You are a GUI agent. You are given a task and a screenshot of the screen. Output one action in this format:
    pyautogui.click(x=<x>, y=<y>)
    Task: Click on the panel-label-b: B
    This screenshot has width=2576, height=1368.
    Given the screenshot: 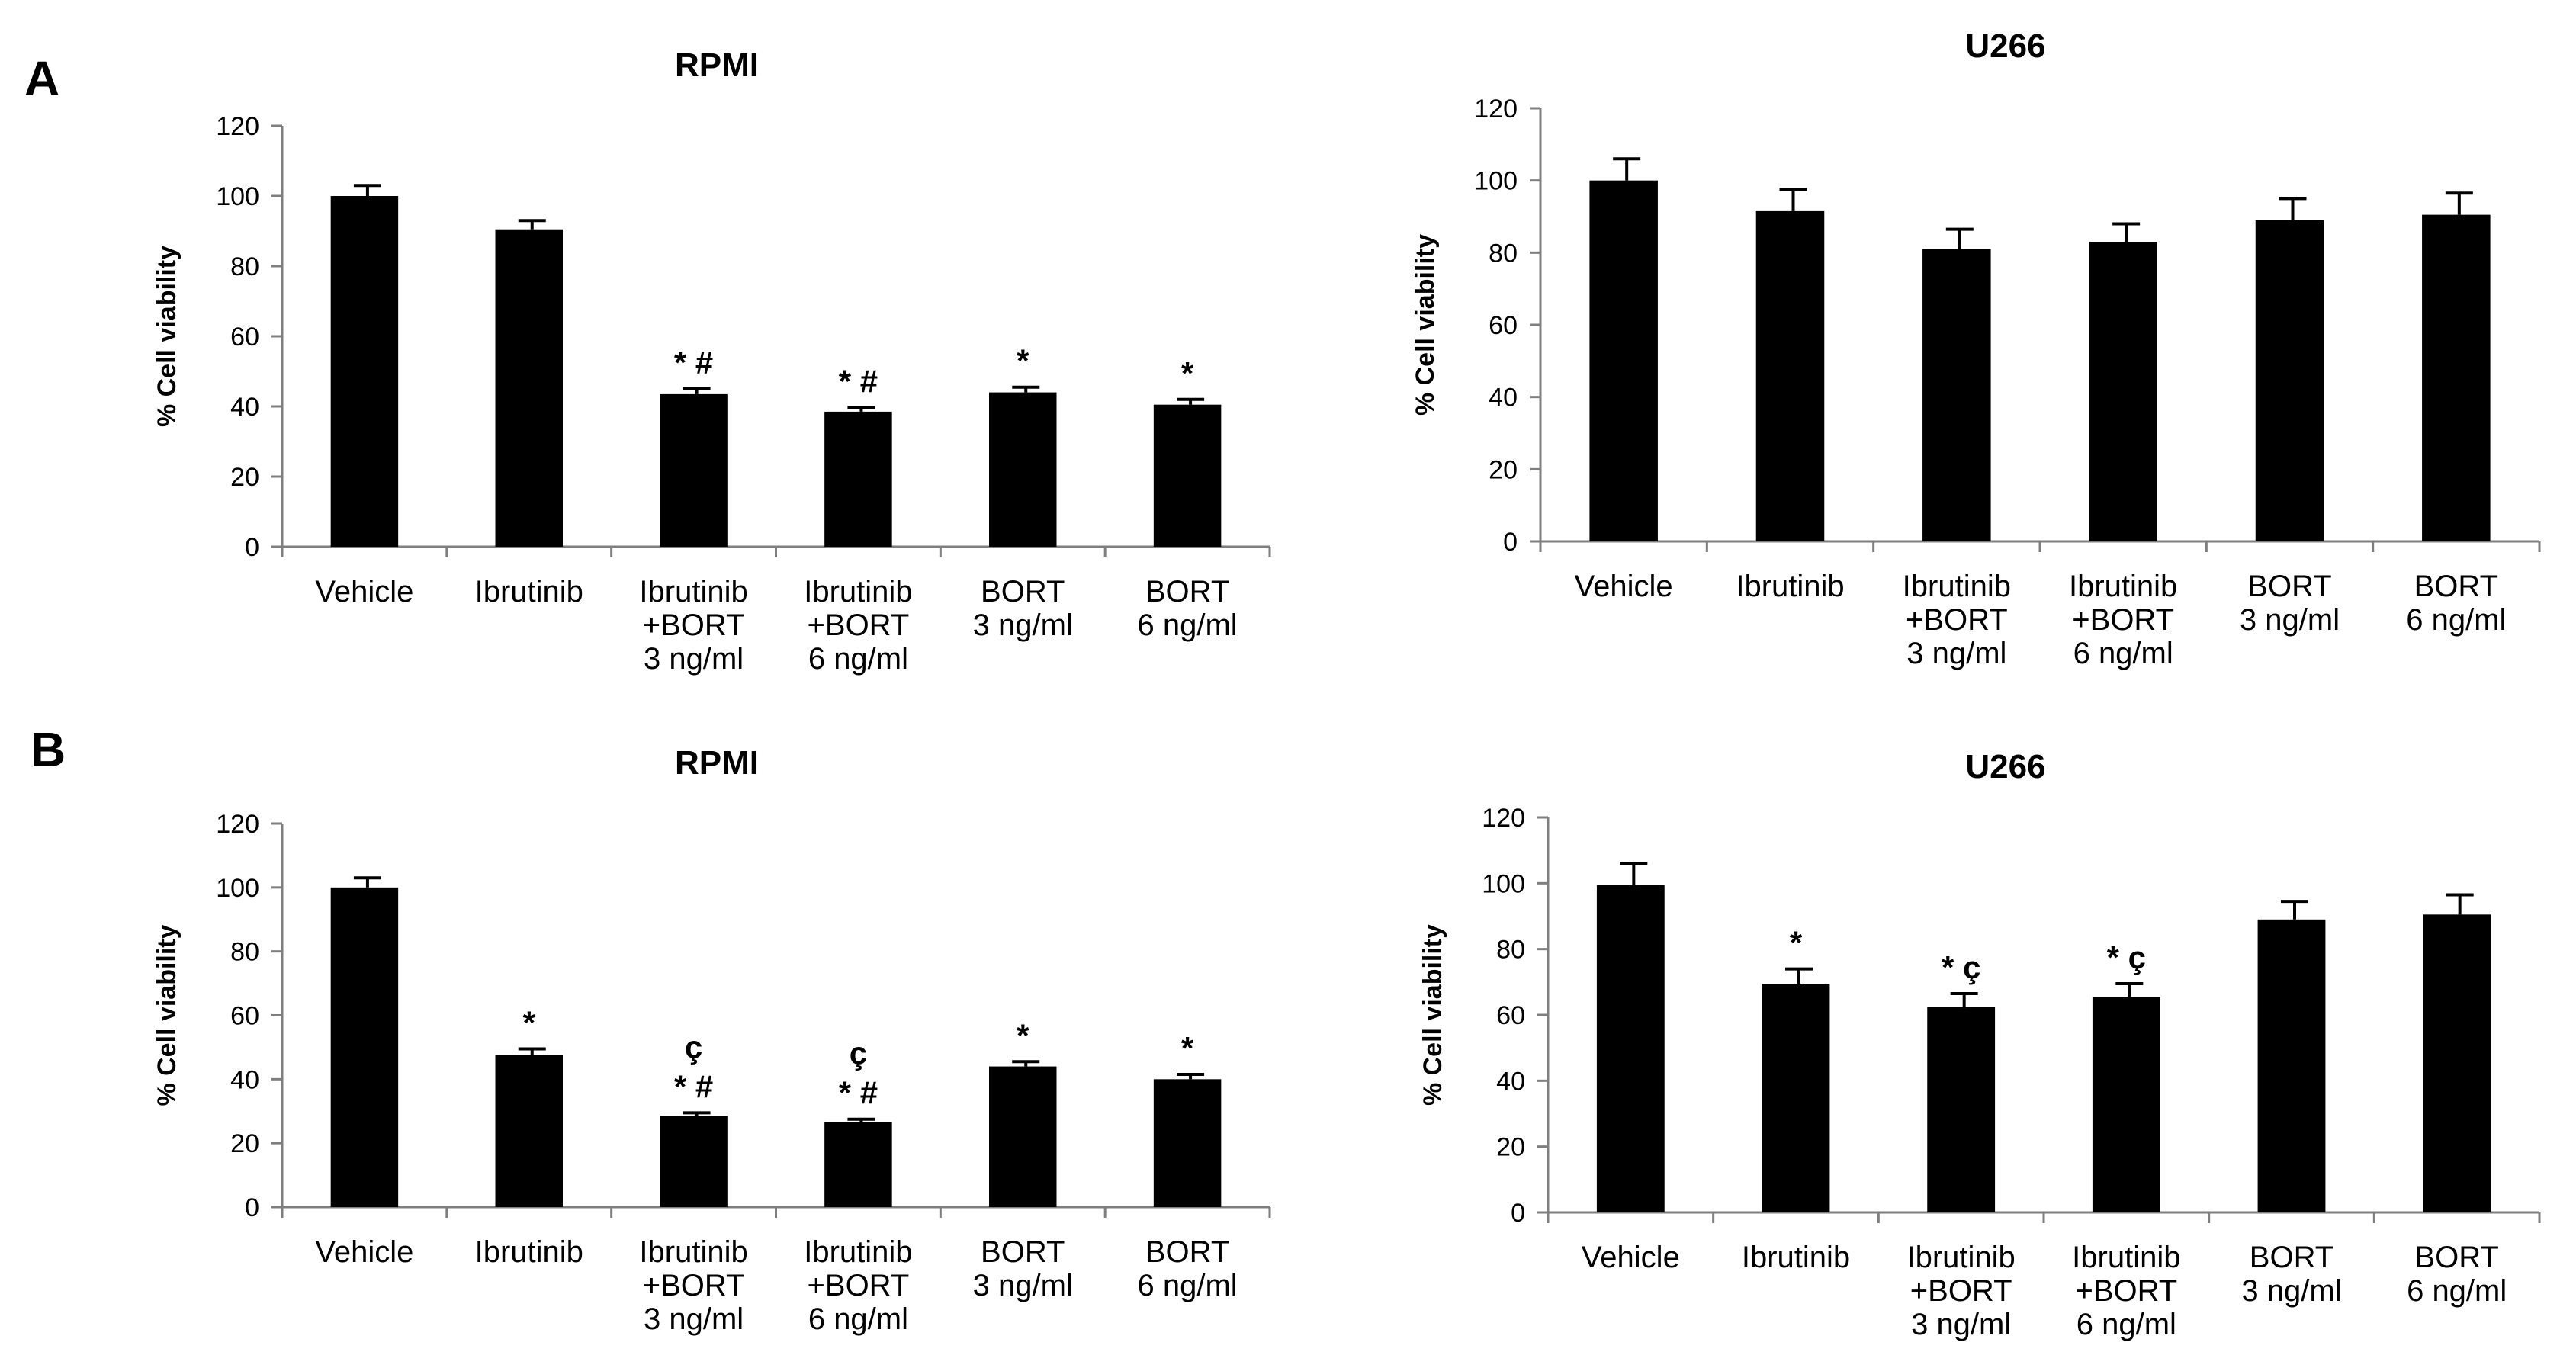 What is the action you would take?
    pyautogui.click(x=48, y=750)
    